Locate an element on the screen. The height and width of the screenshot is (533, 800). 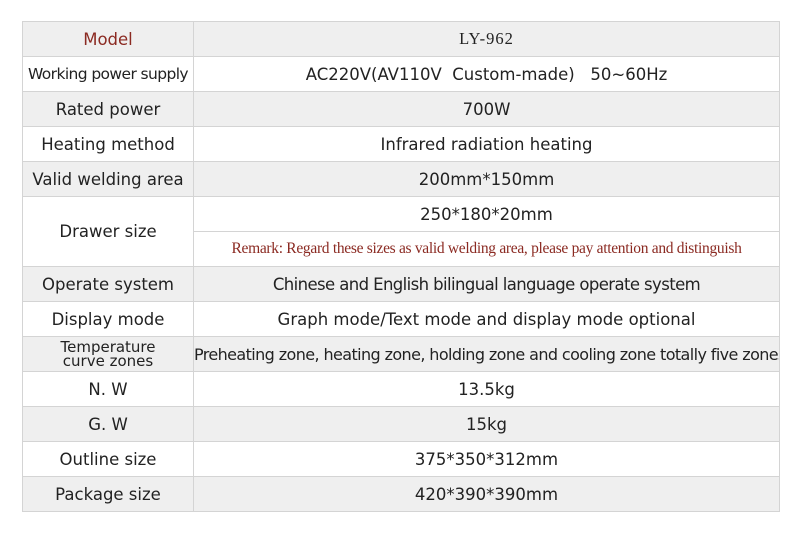
table-row: G. W 15kg is located at coordinates (401, 424).